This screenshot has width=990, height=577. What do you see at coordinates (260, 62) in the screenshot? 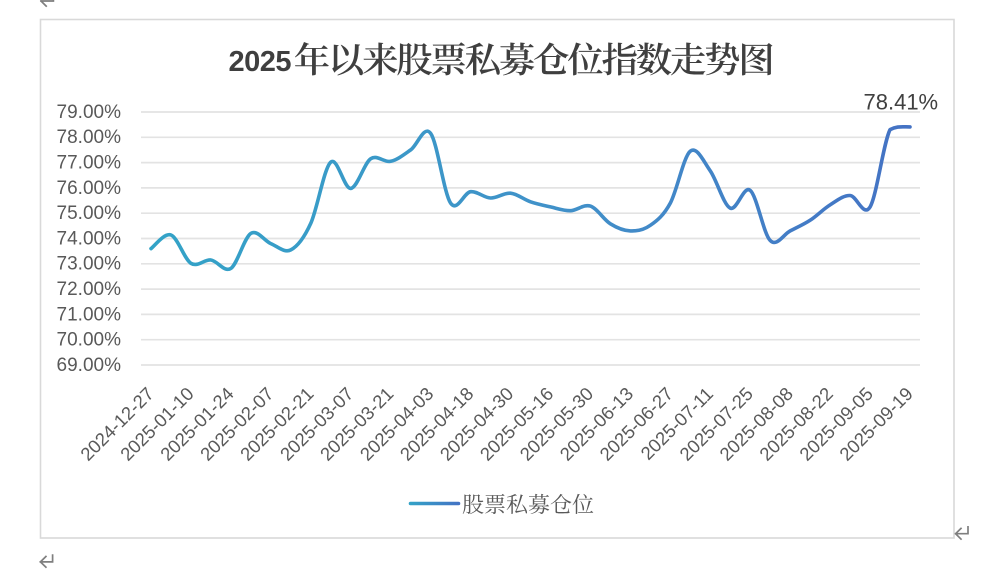
I see `svg-text: 2025` at bounding box center [260, 62].